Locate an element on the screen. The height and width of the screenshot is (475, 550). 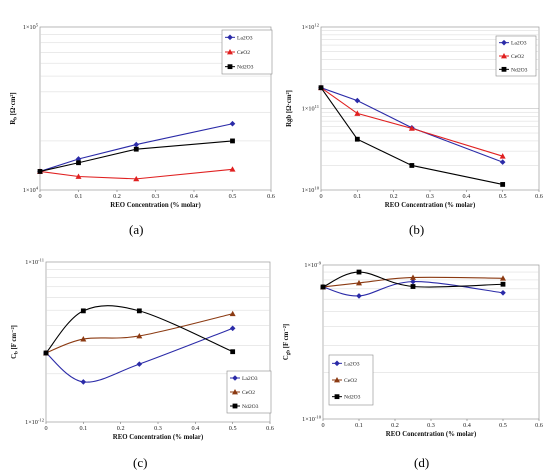
y-tick-label: 1×10⁻⁹ is located at coordinates (312, 265).